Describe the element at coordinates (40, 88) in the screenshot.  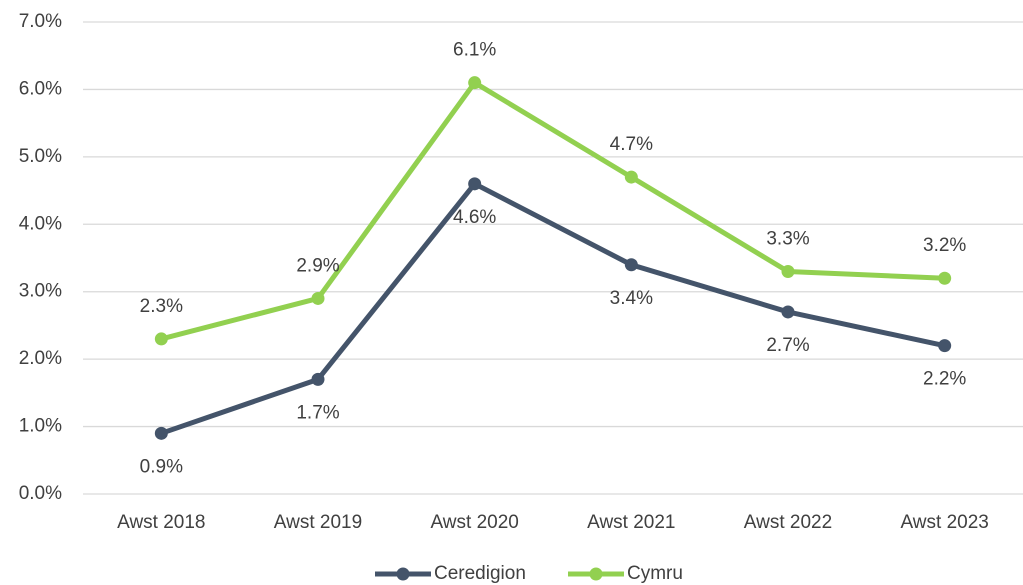
I see `y-tick-label: 6.0%` at that location.